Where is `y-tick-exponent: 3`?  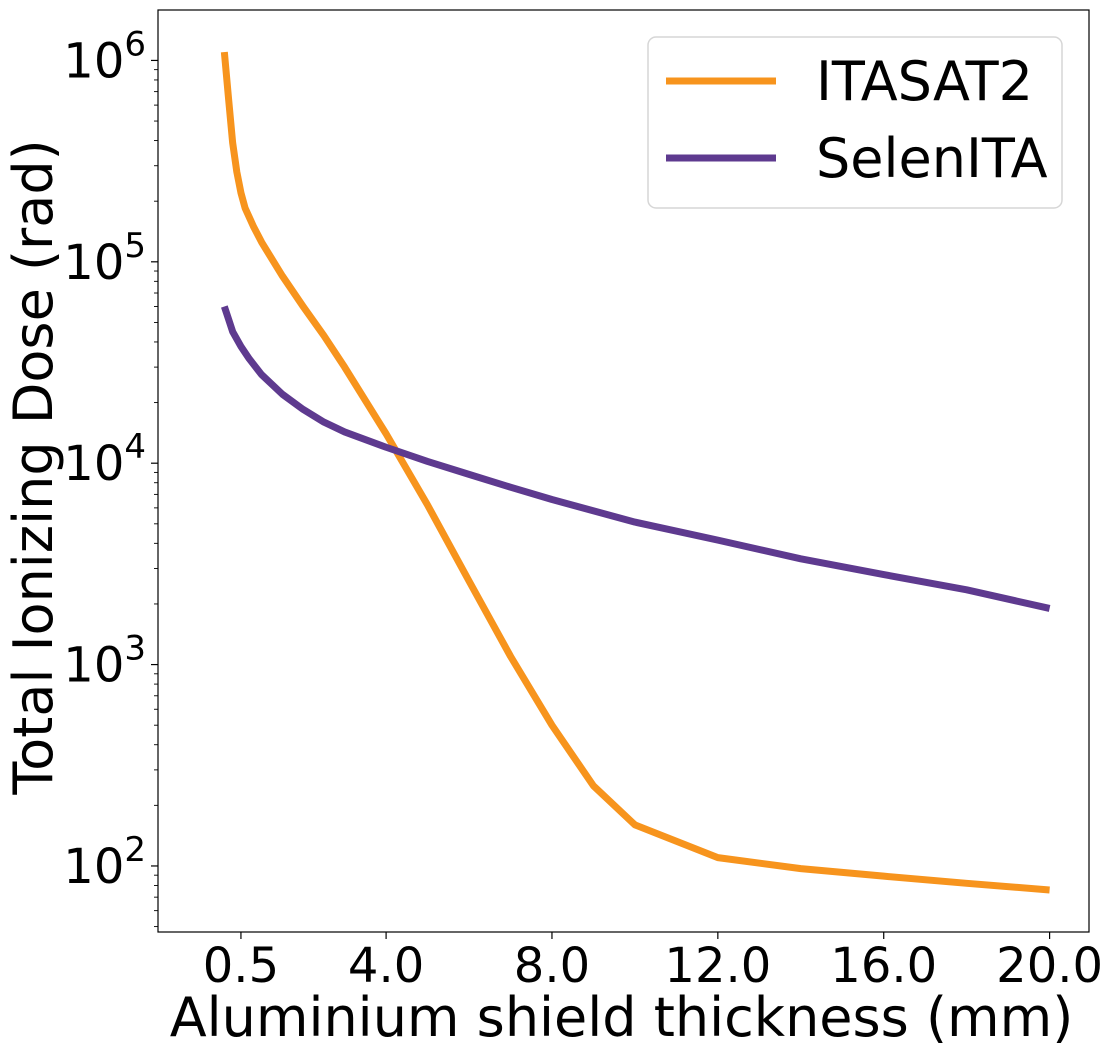
y-tick-exponent: 3 is located at coordinates (135, 649).